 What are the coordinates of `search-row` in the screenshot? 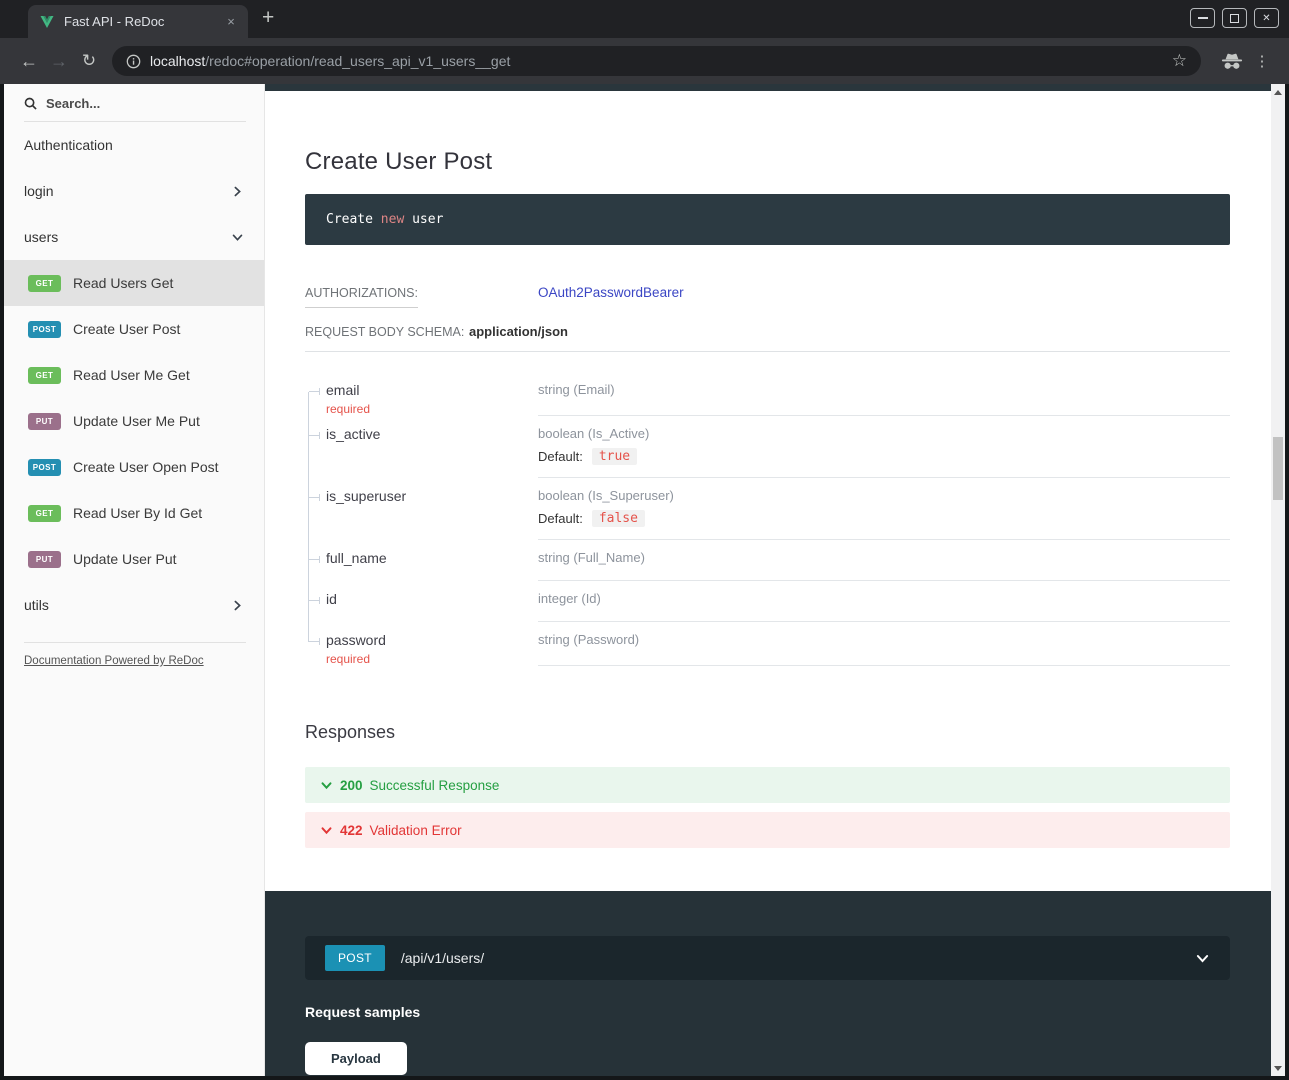 It's located at (135, 109).